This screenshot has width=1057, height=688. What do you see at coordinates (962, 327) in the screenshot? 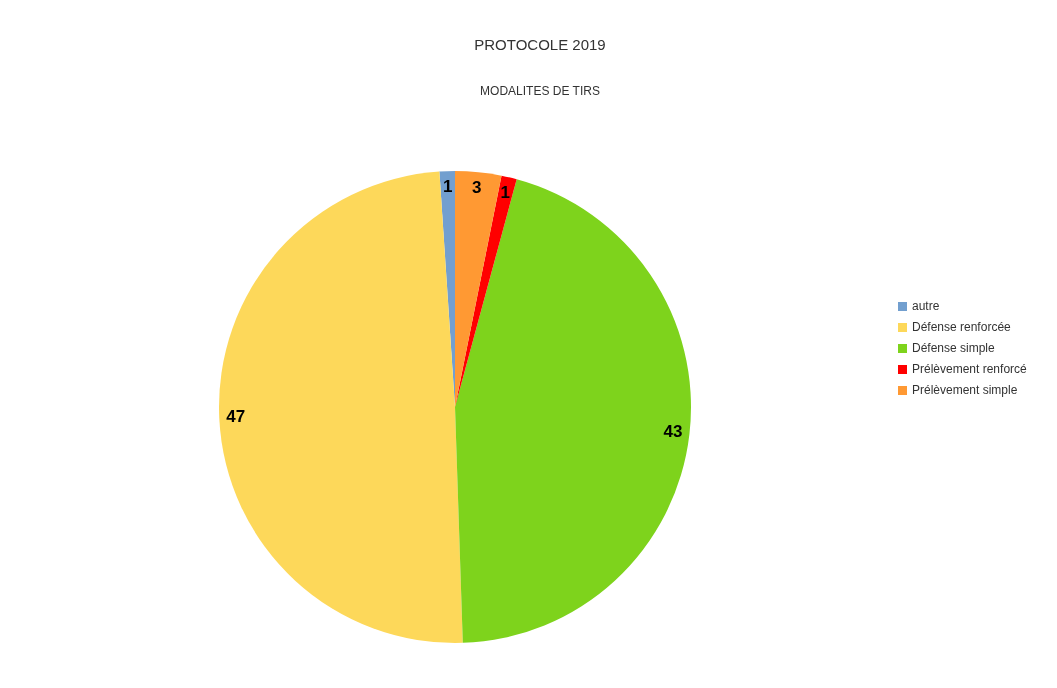
I see `legend-label: Défense renforcée` at bounding box center [962, 327].